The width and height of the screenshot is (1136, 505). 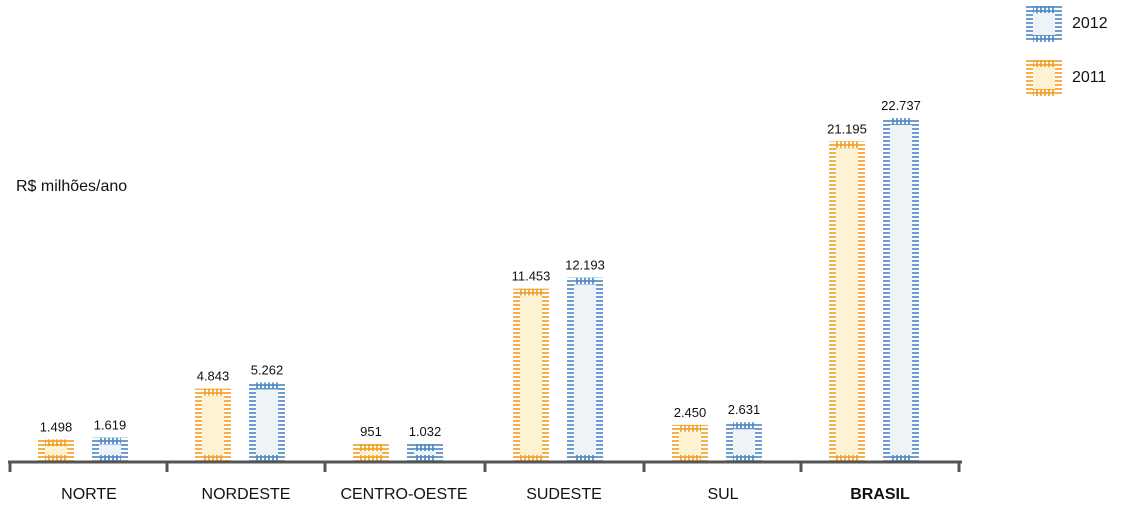 I want to click on data-label-norte-2012: 1.619, so click(x=110, y=425).